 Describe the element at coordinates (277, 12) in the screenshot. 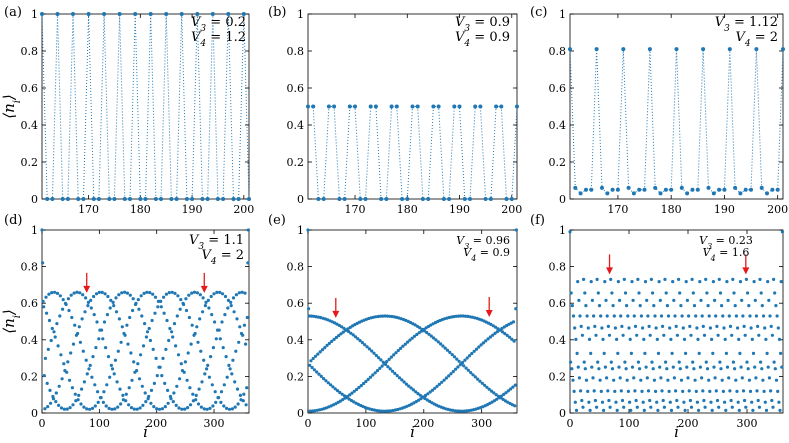

I see `panel-label: (b)` at that location.